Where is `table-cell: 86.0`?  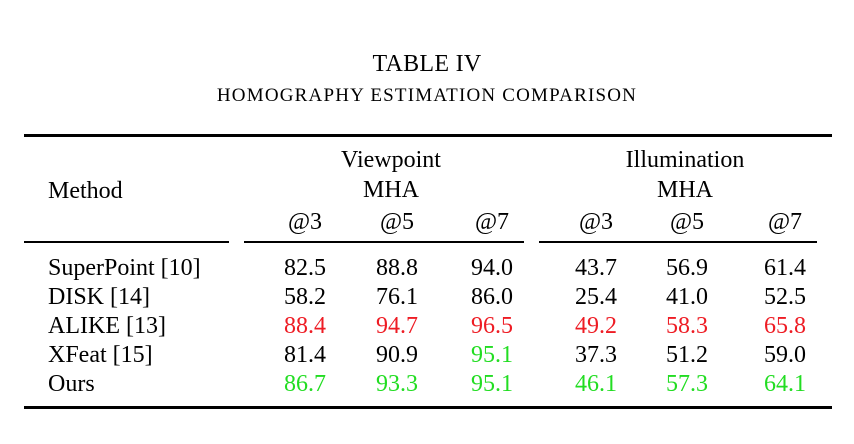 table-cell: 86.0 is located at coordinates (492, 297).